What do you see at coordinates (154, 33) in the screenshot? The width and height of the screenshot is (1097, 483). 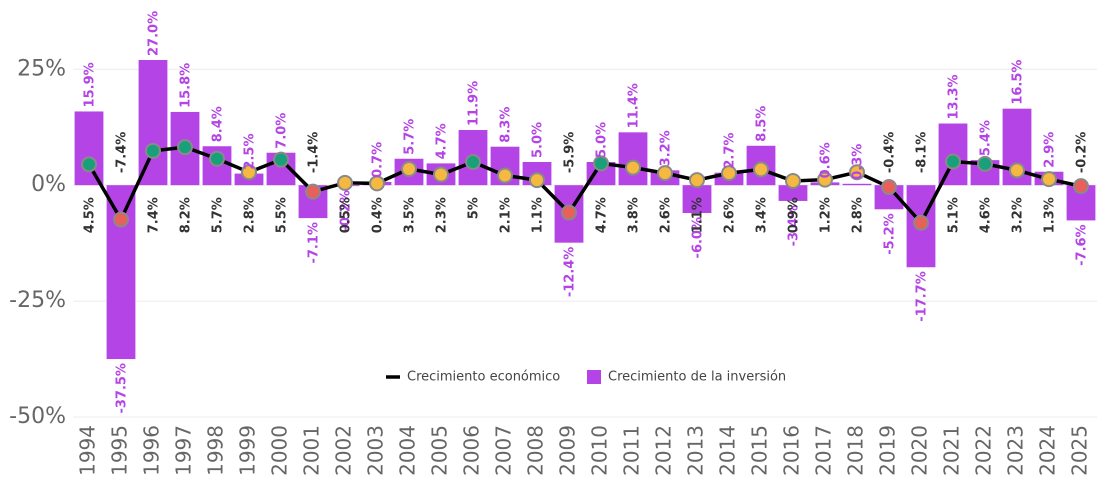 I see `bar-value-label: 27.0%` at bounding box center [154, 33].